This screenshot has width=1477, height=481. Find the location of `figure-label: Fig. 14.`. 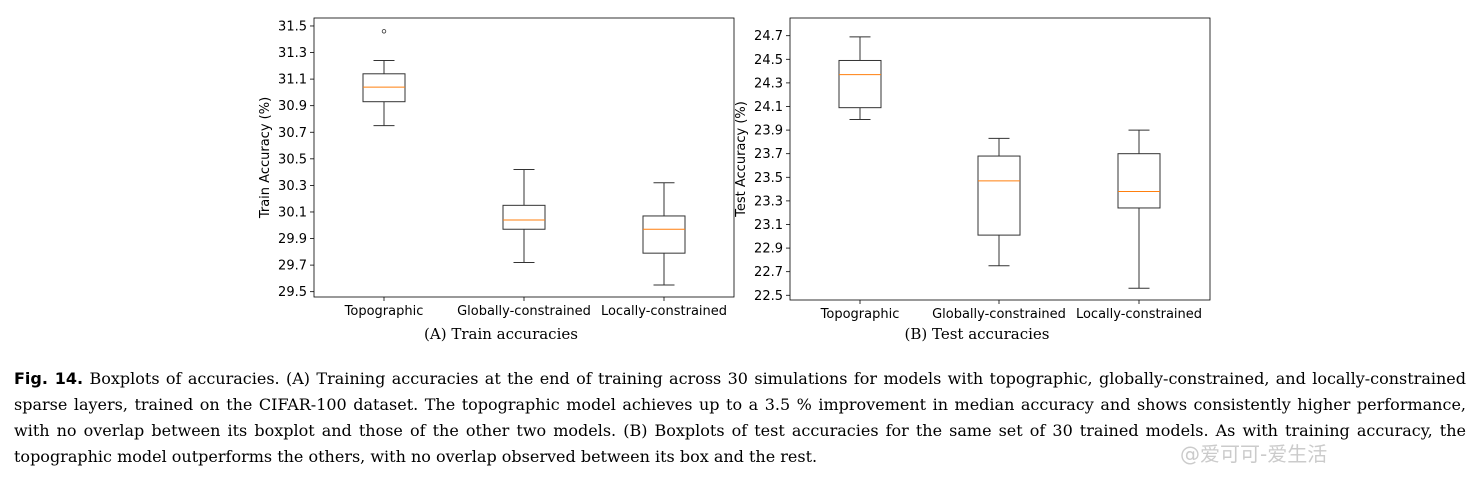

figure-label: Fig. 14. is located at coordinates (49, 378).